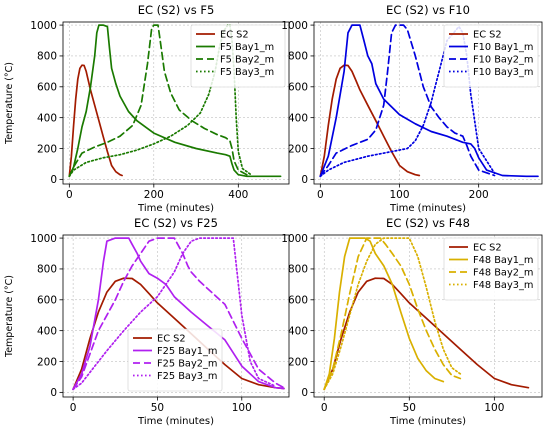 The image size is (550, 428). I want to click on legend-label: F48 Bay3_m, so click(503, 285).